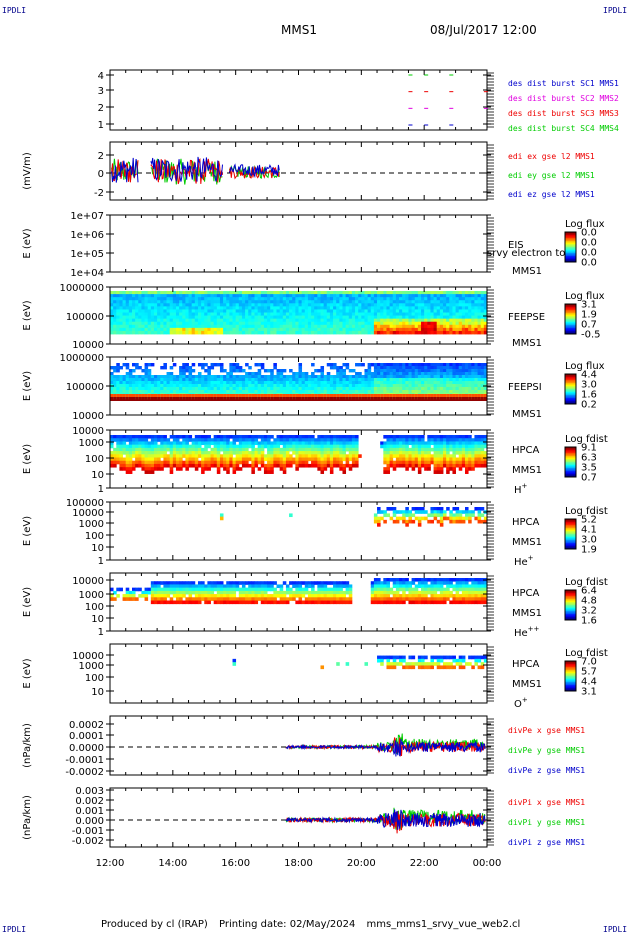 The image size is (630, 934). What do you see at coordinates (570, 332) in the screenshot?
I see `feepse-panel-colorbar-cell` at bounding box center [570, 332].